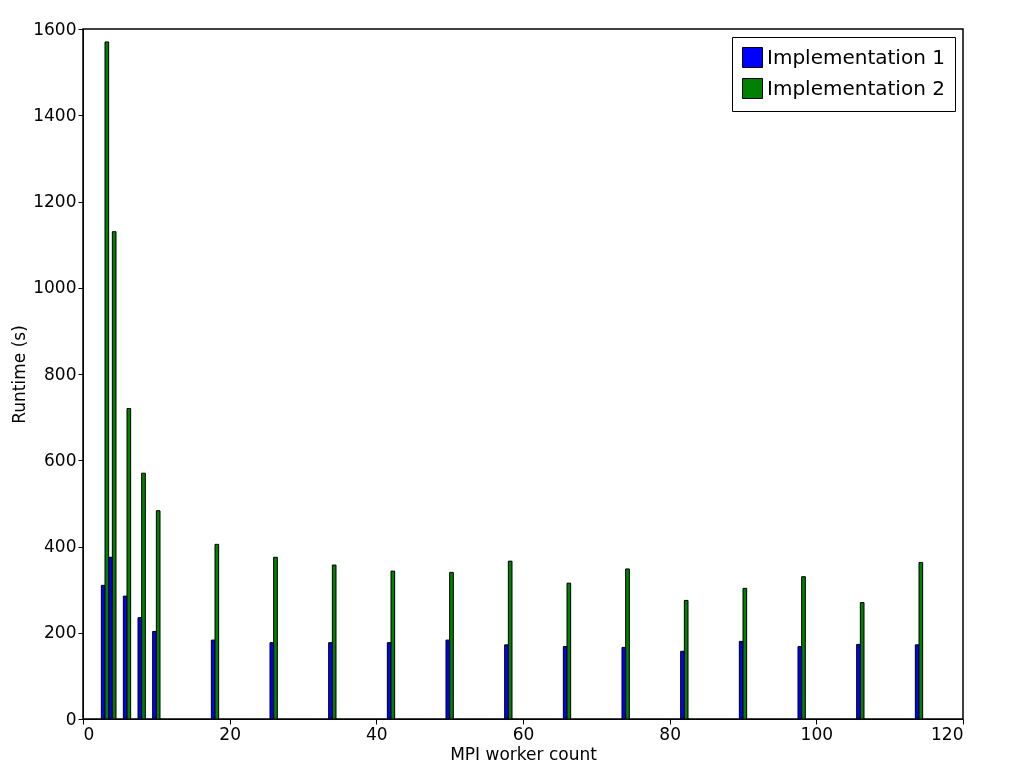 The height and width of the screenshot is (778, 1028). Describe the element at coordinates (947, 733) in the screenshot. I see `x-tick-label: 120` at that location.